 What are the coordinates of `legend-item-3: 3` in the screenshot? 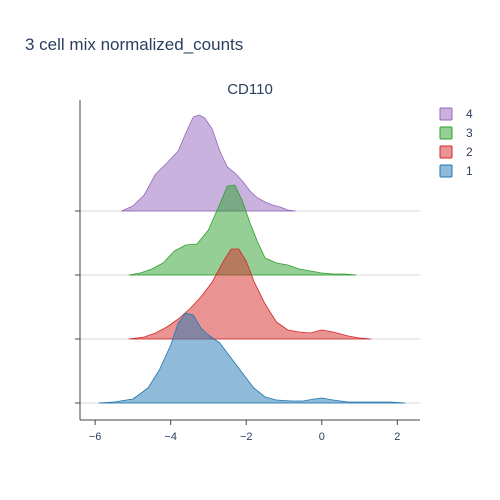 It's located at (456, 133).